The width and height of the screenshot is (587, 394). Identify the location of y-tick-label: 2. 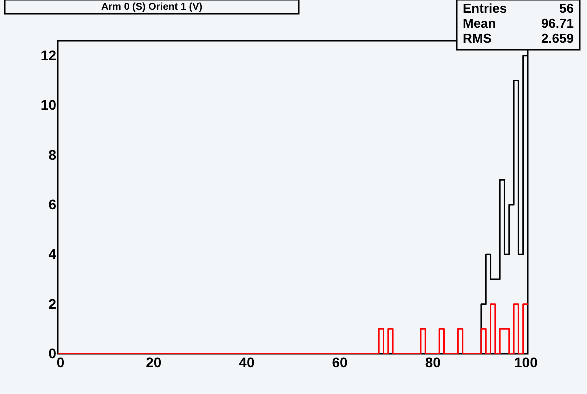
(52, 304).